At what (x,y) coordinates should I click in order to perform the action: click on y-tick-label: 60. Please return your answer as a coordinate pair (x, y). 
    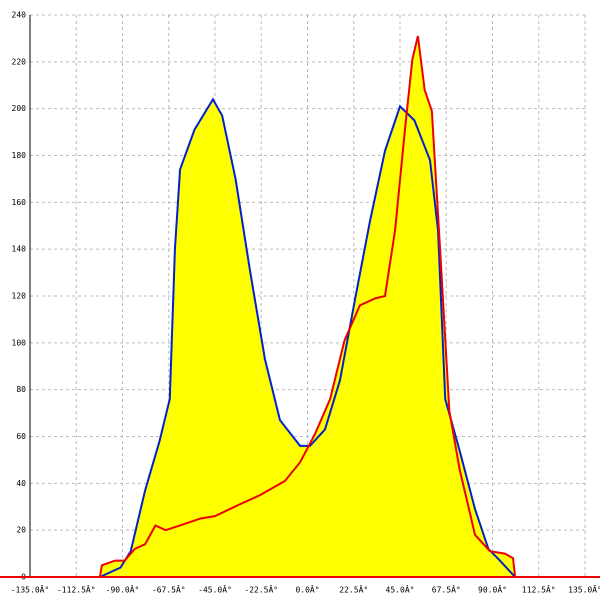
    Looking at the image, I should click on (21, 436).